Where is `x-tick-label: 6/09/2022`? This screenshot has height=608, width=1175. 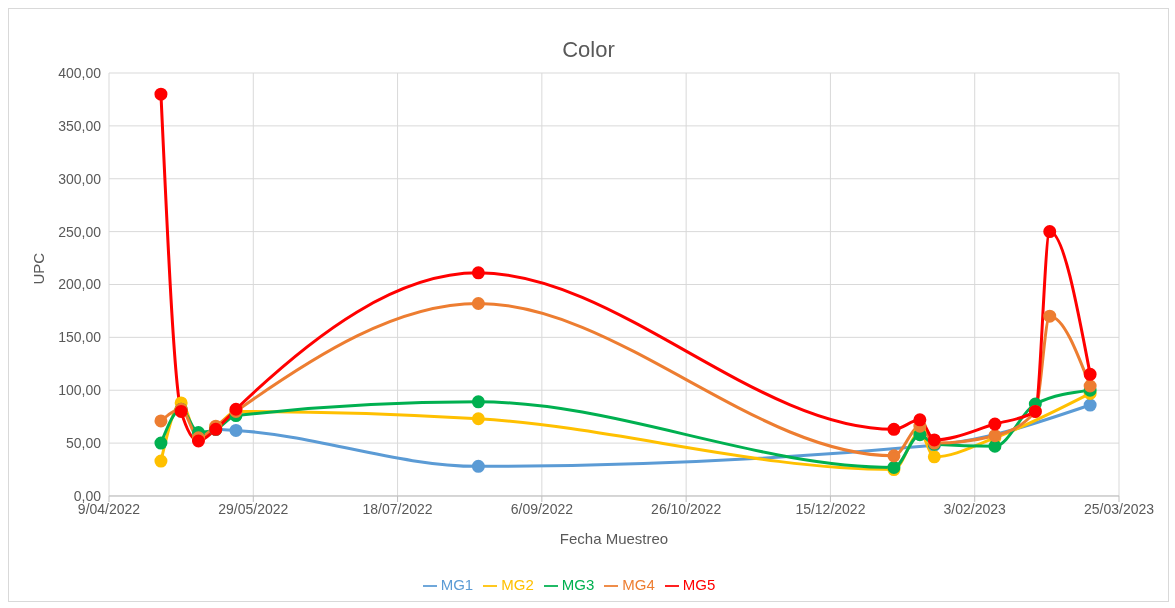 x-tick-label: 6/09/2022 is located at coordinates (542, 508).